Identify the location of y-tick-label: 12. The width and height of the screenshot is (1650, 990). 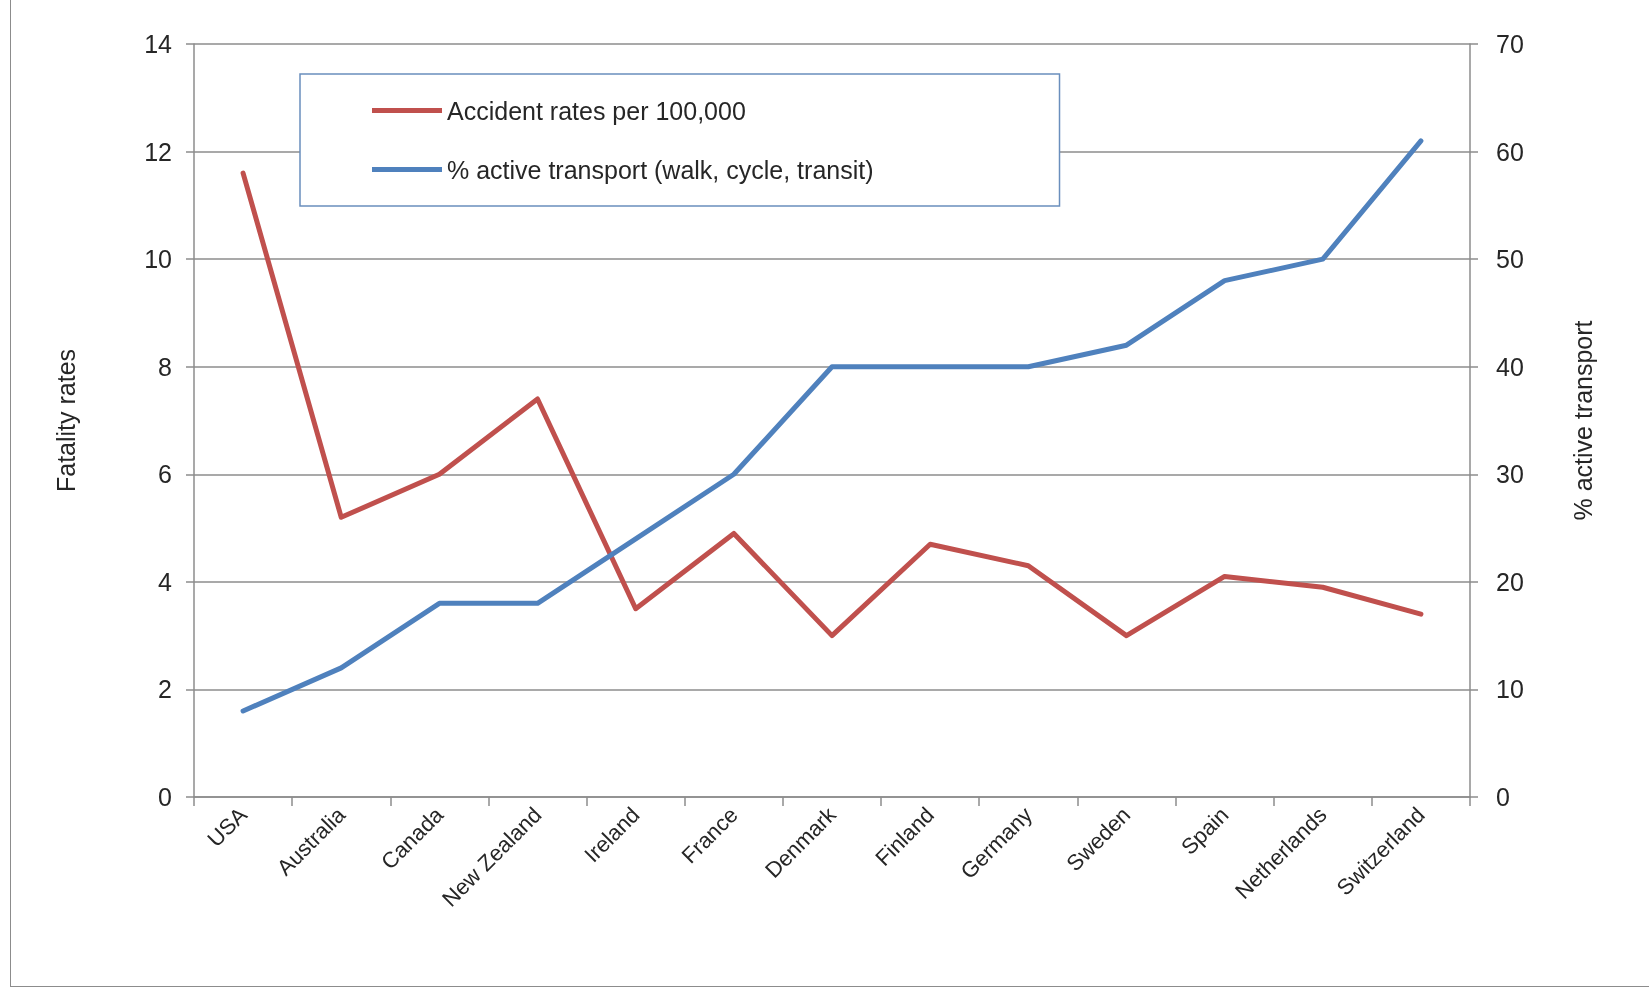
(158, 151).